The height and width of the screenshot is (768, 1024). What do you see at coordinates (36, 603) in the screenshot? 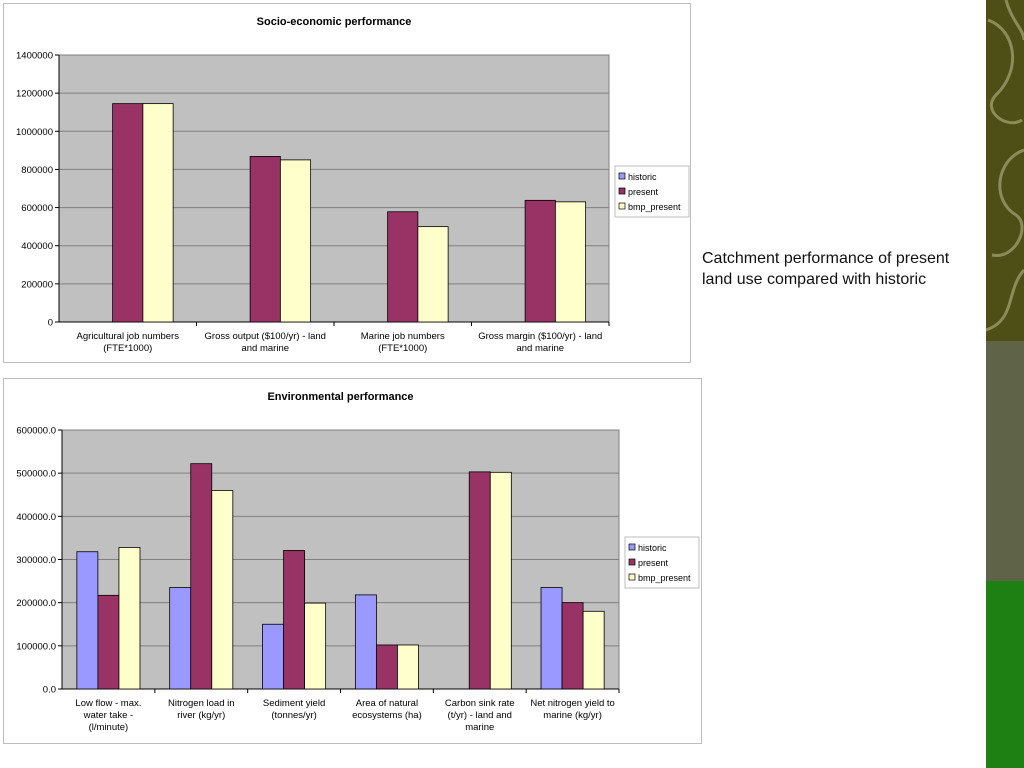
I see `y-tick-label: 200000.0` at bounding box center [36, 603].